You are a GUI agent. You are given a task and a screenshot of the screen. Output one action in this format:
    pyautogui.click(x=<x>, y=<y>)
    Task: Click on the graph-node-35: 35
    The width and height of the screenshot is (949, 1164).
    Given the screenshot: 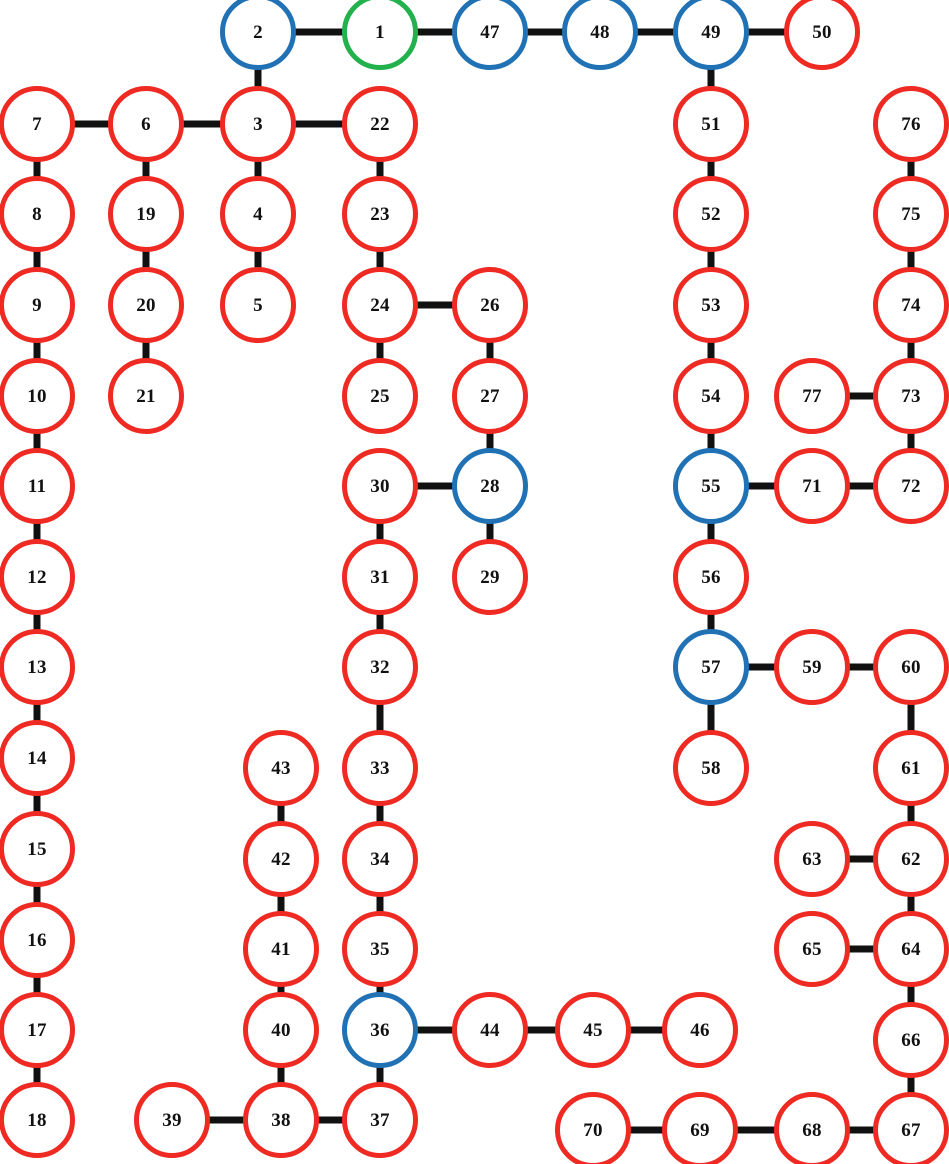 What is the action you would take?
    pyautogui.click(x=380, y=949)
    